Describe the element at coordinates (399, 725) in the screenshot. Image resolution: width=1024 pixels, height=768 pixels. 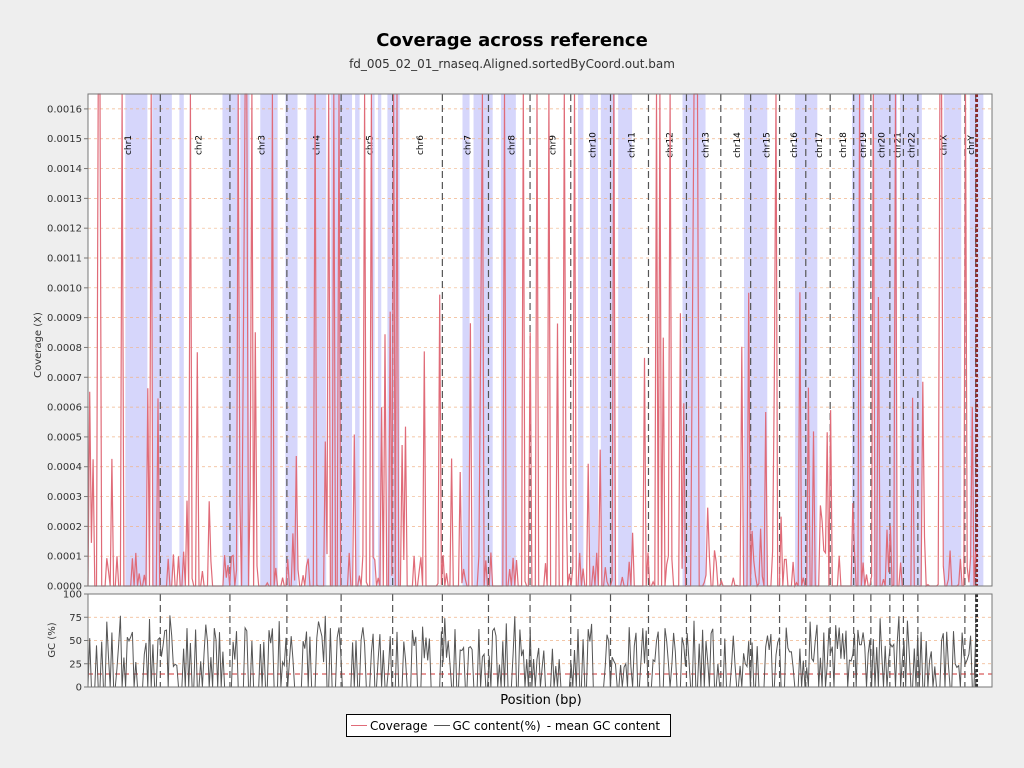
I see `legend-coverage-label: Coverage` at that location.